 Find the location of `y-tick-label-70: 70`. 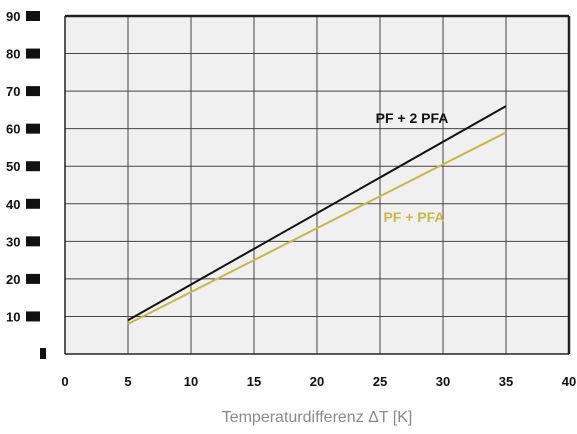

y-tick-label-70: 70 is located at coordinates (13, 91).